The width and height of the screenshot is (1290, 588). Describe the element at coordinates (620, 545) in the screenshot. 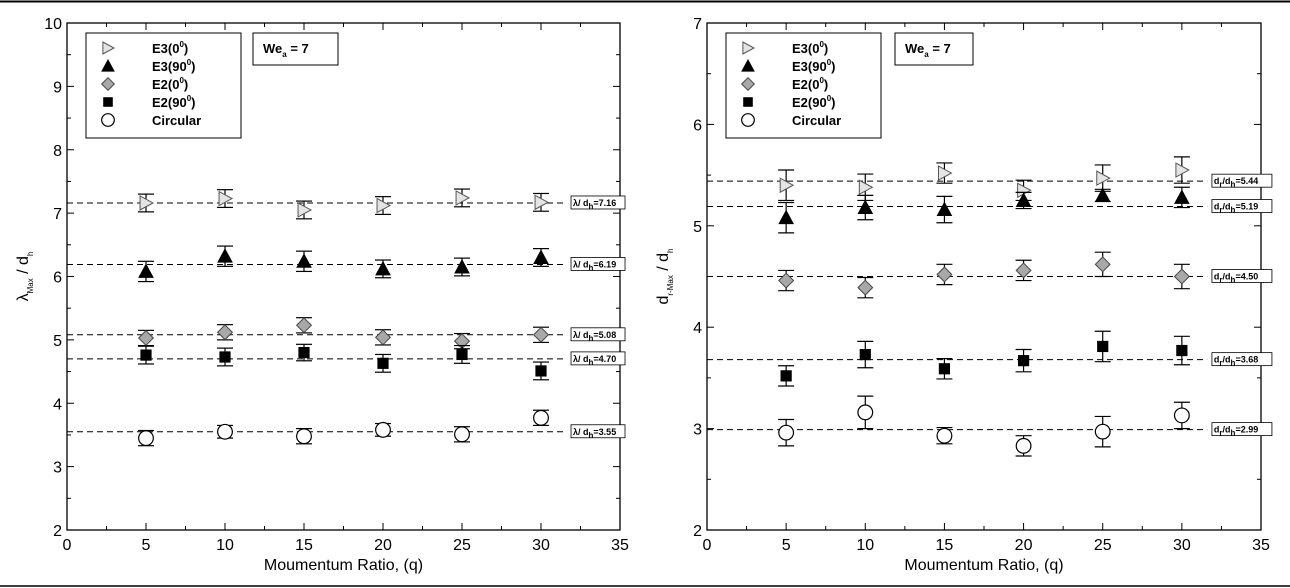

I see `x-tick-label: 35` at that location.